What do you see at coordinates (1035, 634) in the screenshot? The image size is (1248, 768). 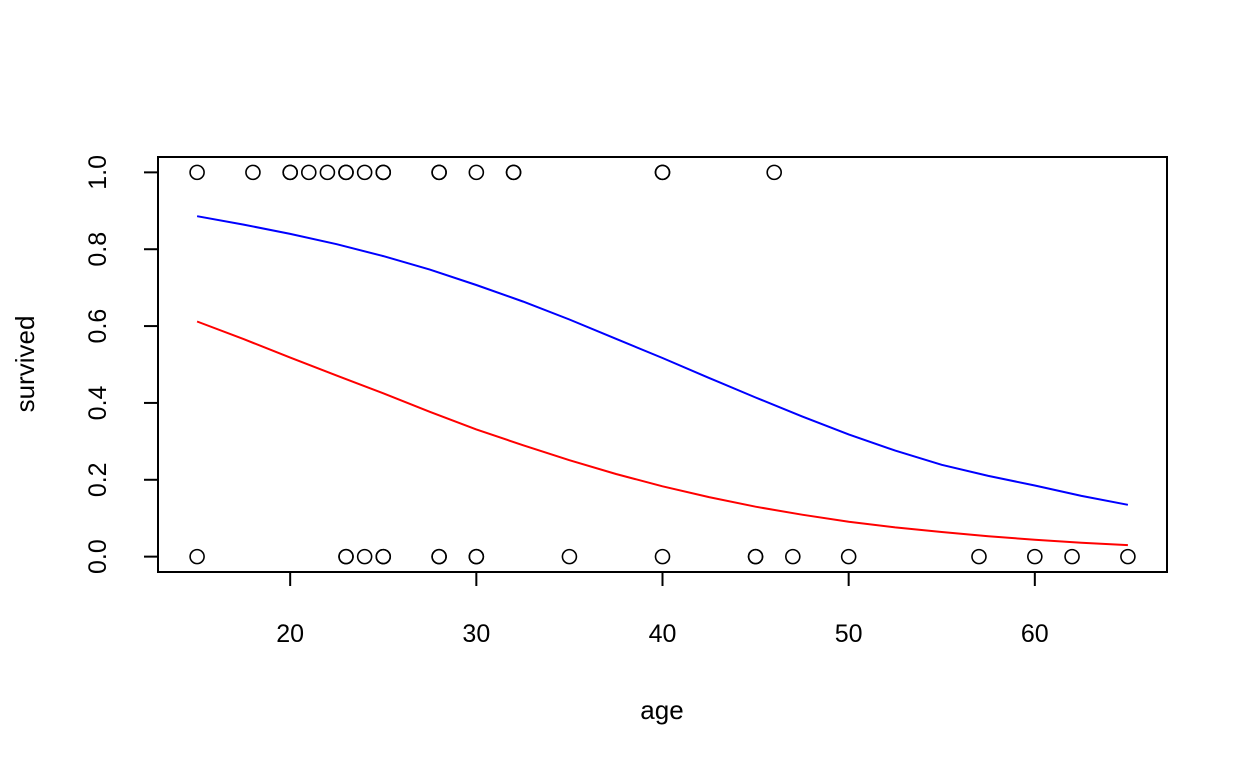 I see `x-tick-label: 60` at bounding box center [1035, 634].